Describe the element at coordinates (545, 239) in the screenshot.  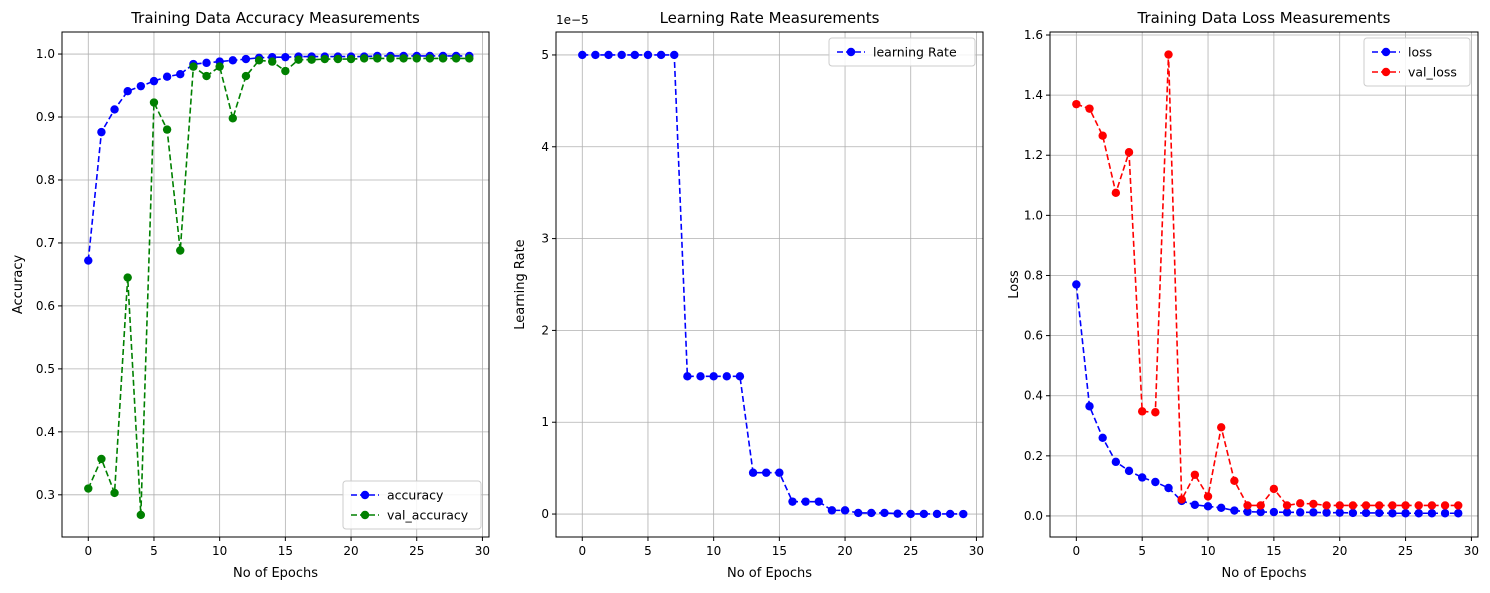
I see `y-tick-label: 3` at that location.